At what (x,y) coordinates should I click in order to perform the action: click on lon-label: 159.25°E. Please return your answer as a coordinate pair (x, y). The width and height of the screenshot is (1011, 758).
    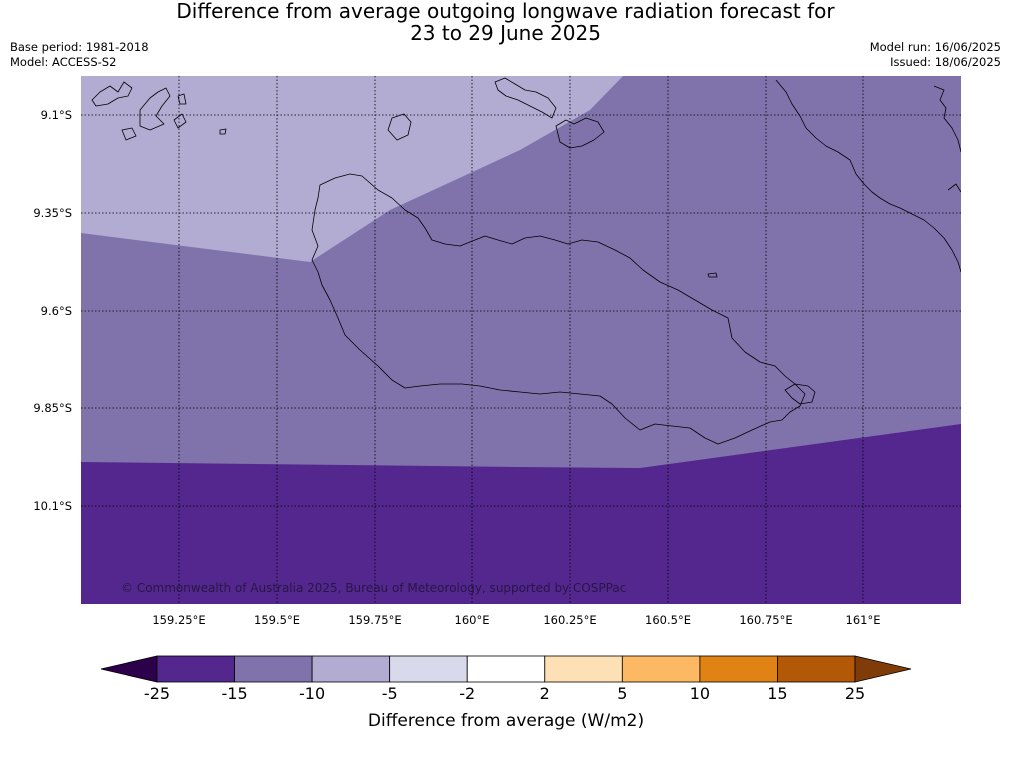
    Looking at the image, I should click on (178, 620).